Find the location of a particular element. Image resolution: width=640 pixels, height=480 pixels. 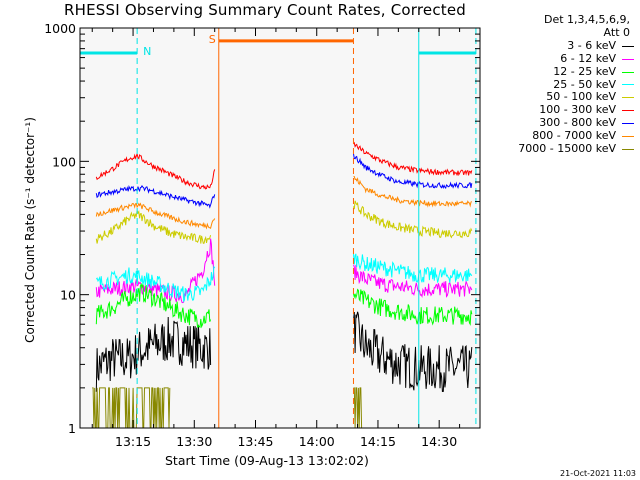

legend-label: 12 - 25 keV is located at coordinates (584, 71).